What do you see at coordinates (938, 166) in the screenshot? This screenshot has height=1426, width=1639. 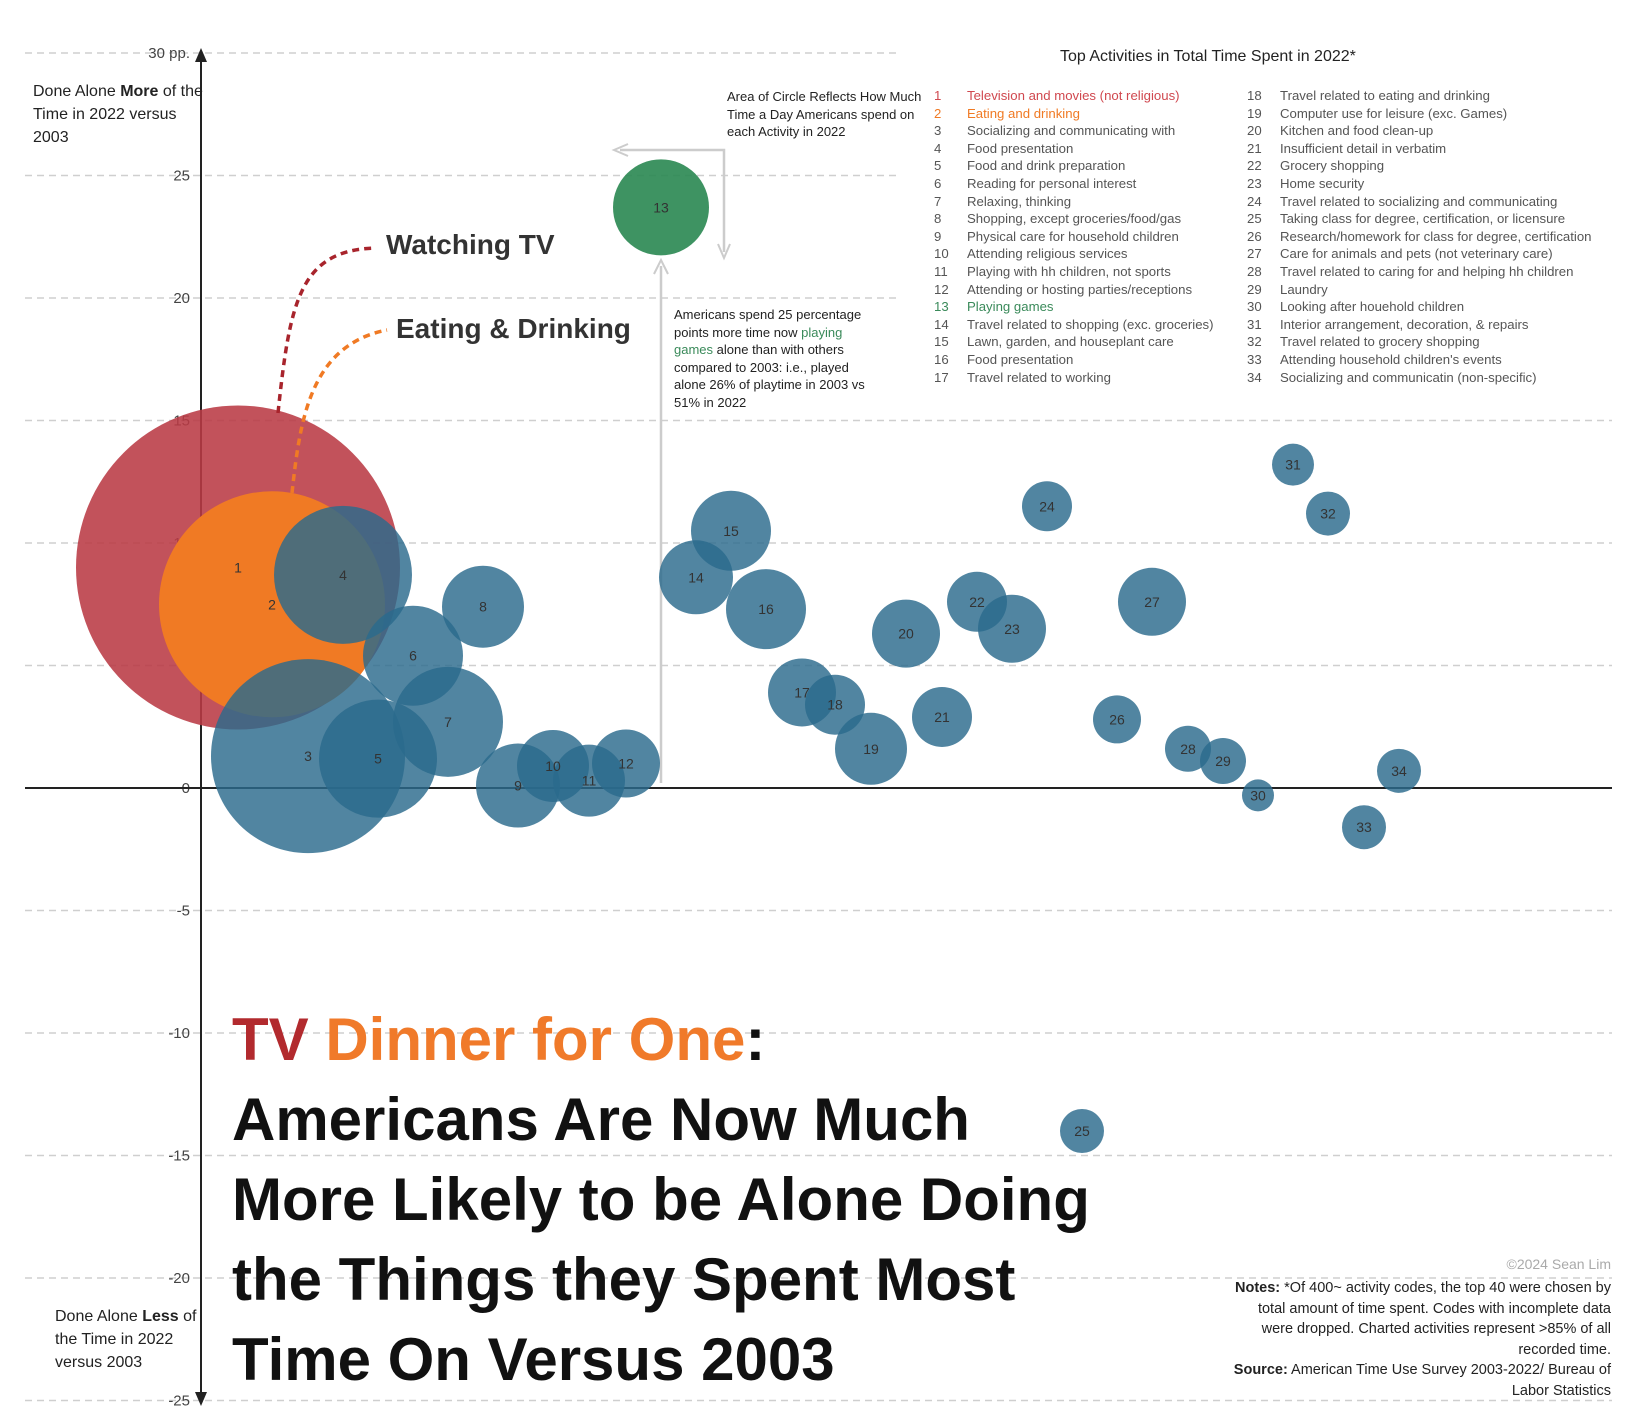 I see `legend-item-number: 5` at bounding box center [938, 166].